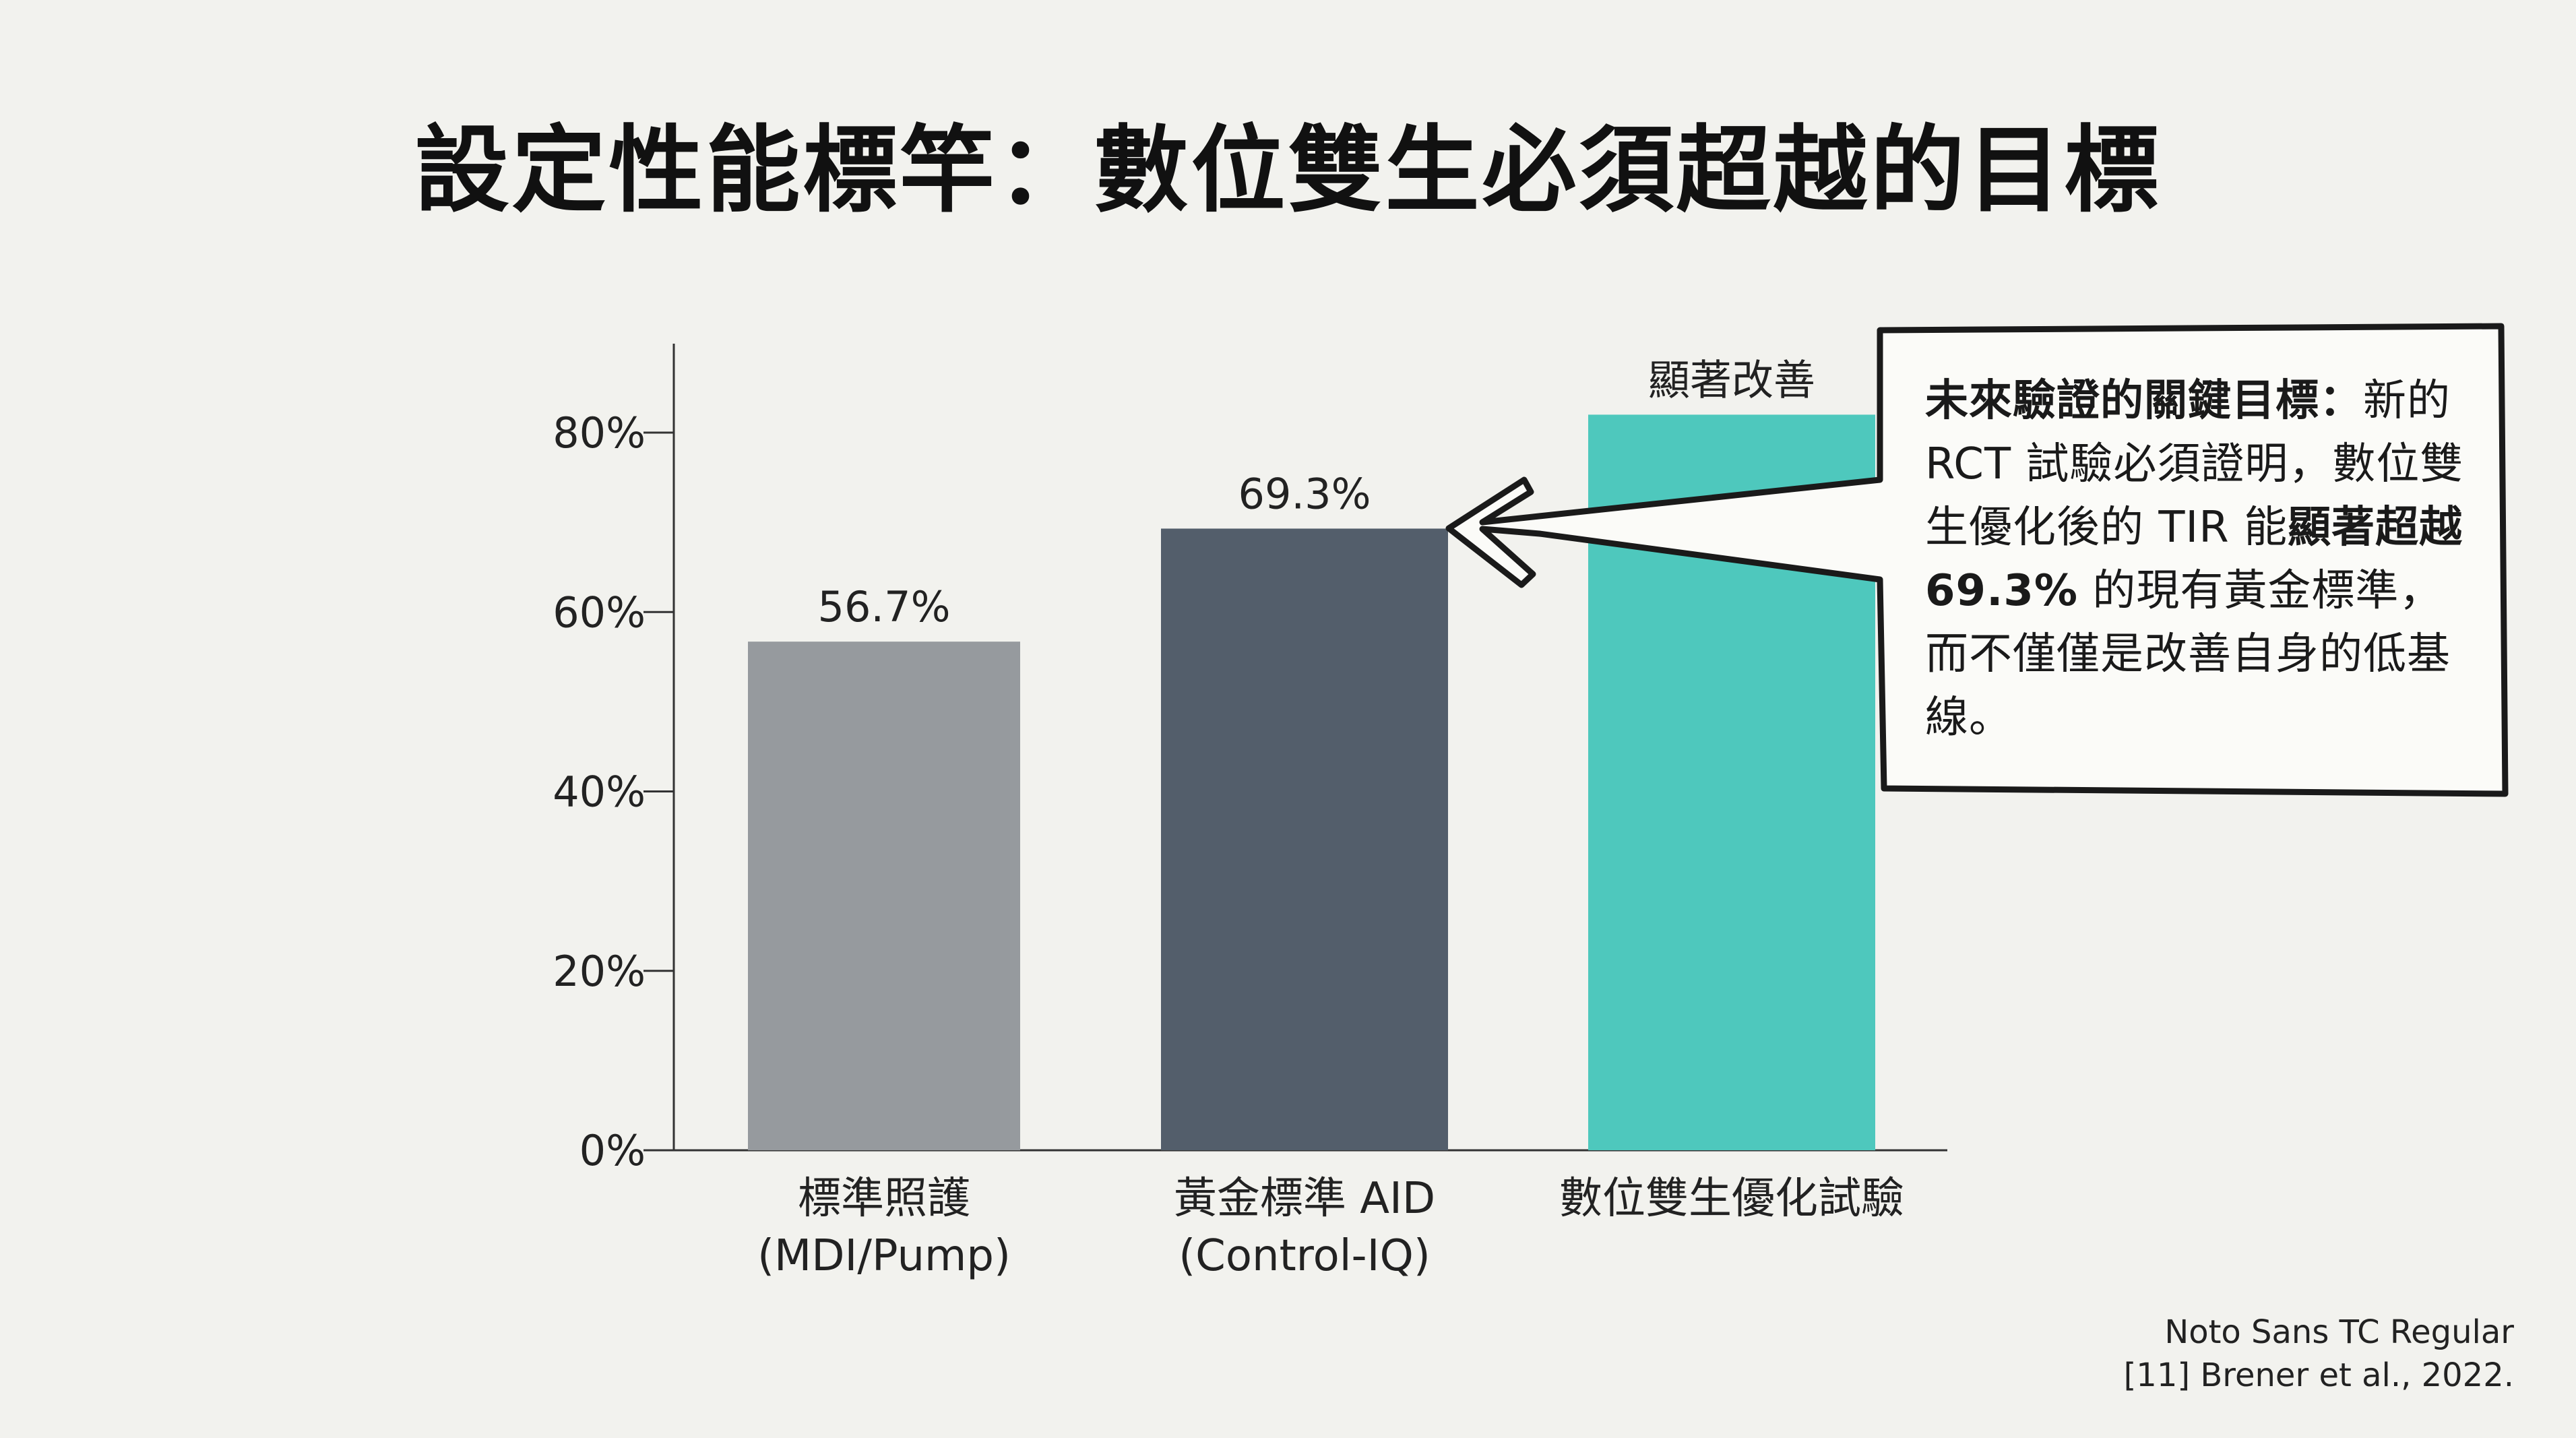 Image resolution: width=2576 pixels, height=1438 pixels. Describe the element at coordinates (1304, 1199) in the screenshot. I see `x-tick-label: 黃金標準 AID` at that location.